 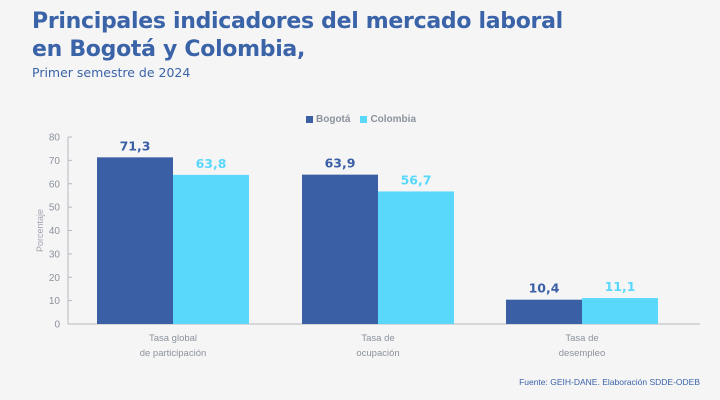 I want to click on y-tick-label: 60, so click(x=55, y=184).